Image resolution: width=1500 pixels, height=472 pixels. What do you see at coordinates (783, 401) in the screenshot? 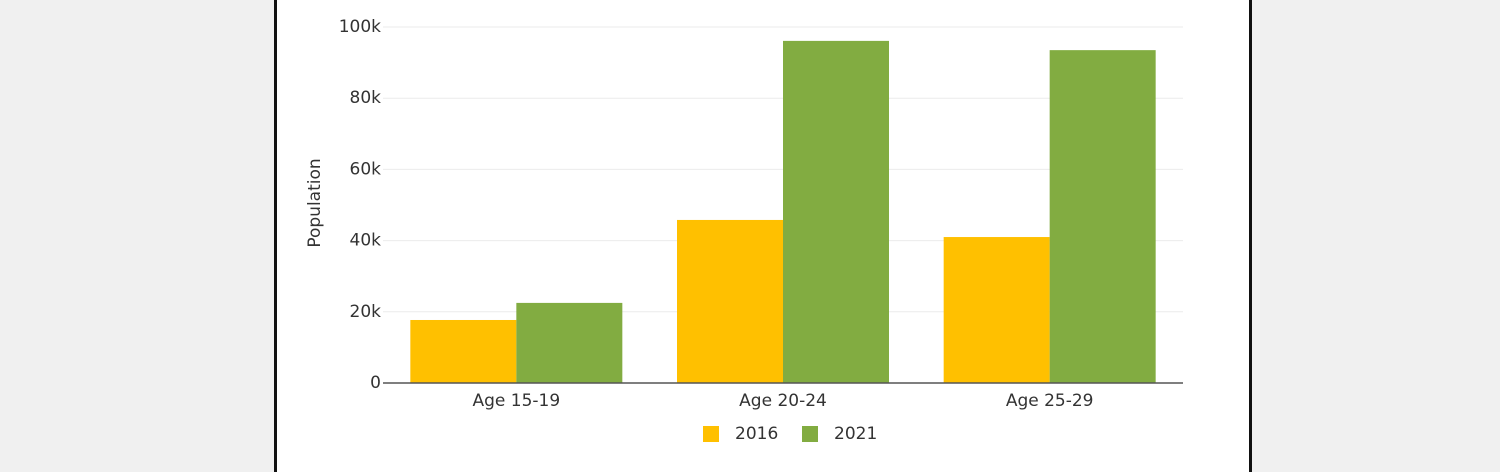
I see `x-tick-label: Age 20-24` at bounding box center [783, 401].